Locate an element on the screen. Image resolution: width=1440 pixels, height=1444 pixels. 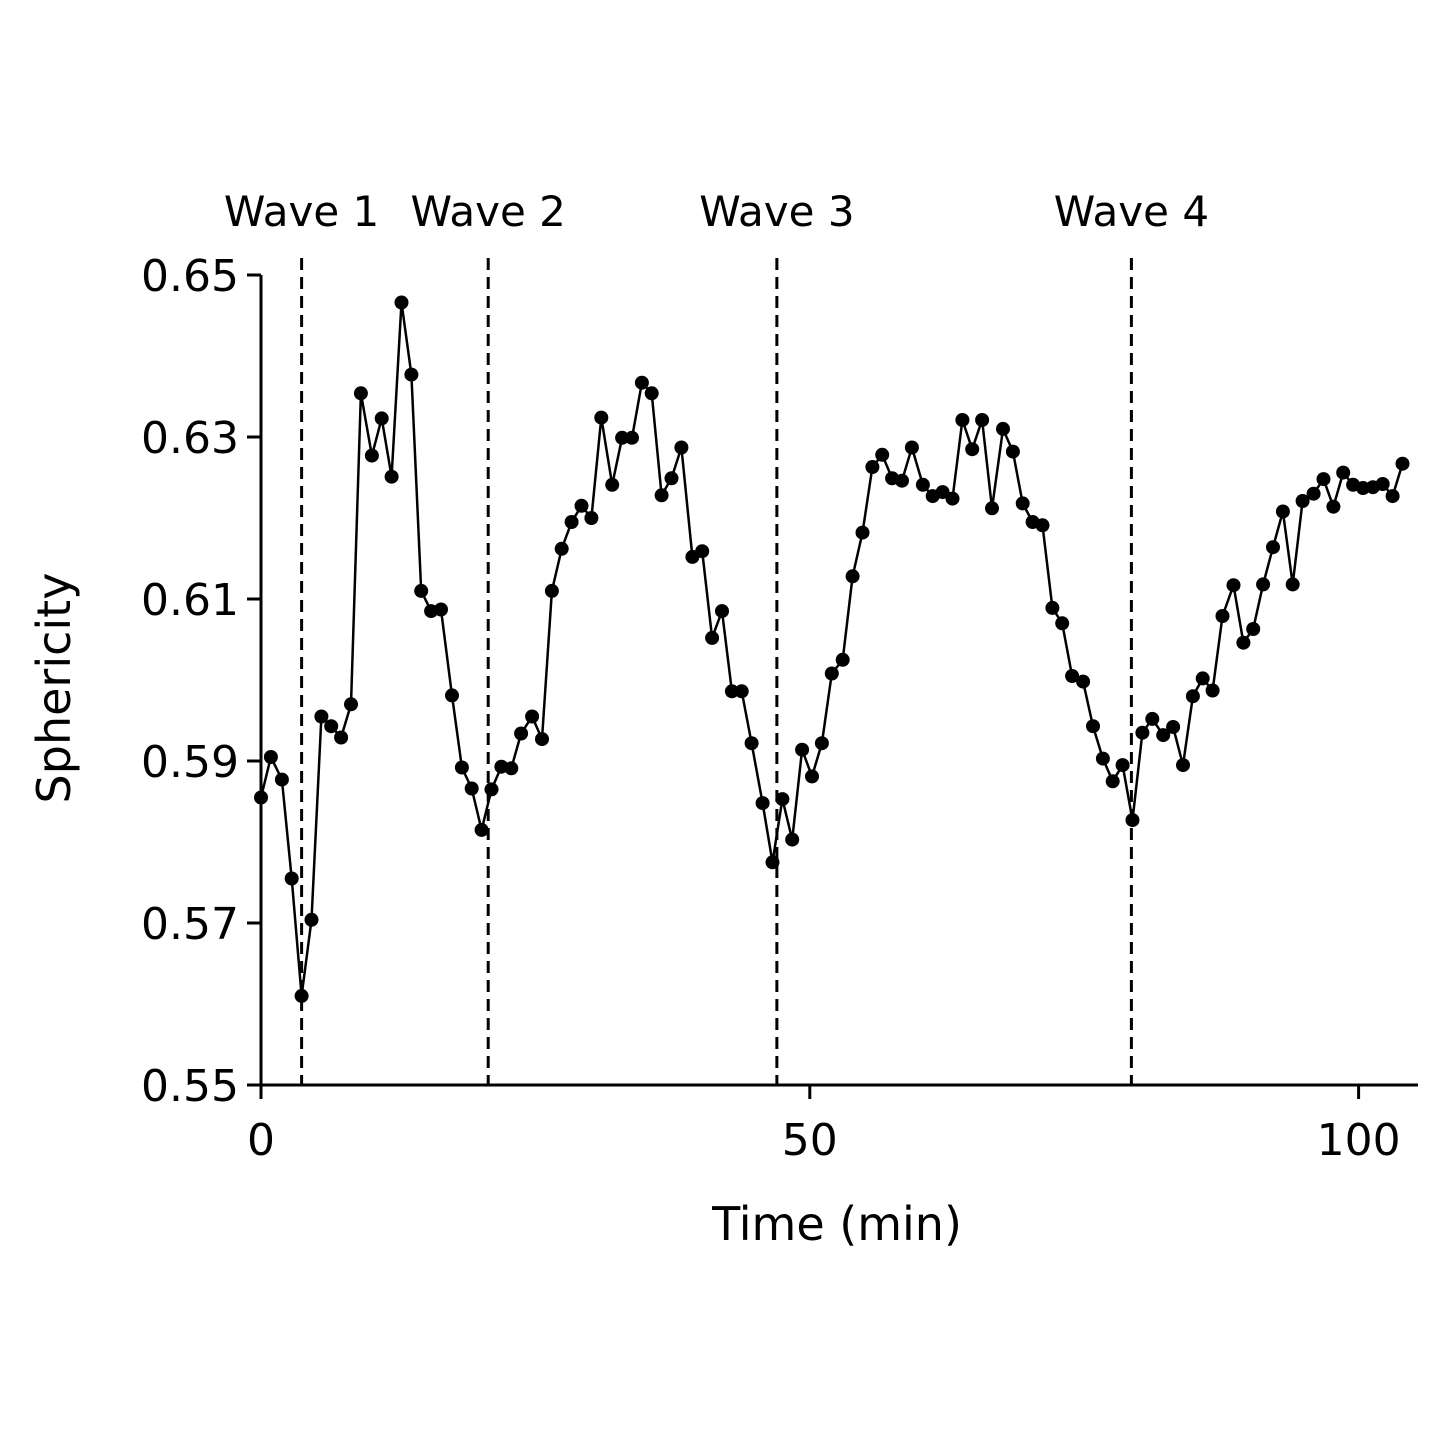
x-ticks: 0 50 100 is located at coordinates (824, 1125).